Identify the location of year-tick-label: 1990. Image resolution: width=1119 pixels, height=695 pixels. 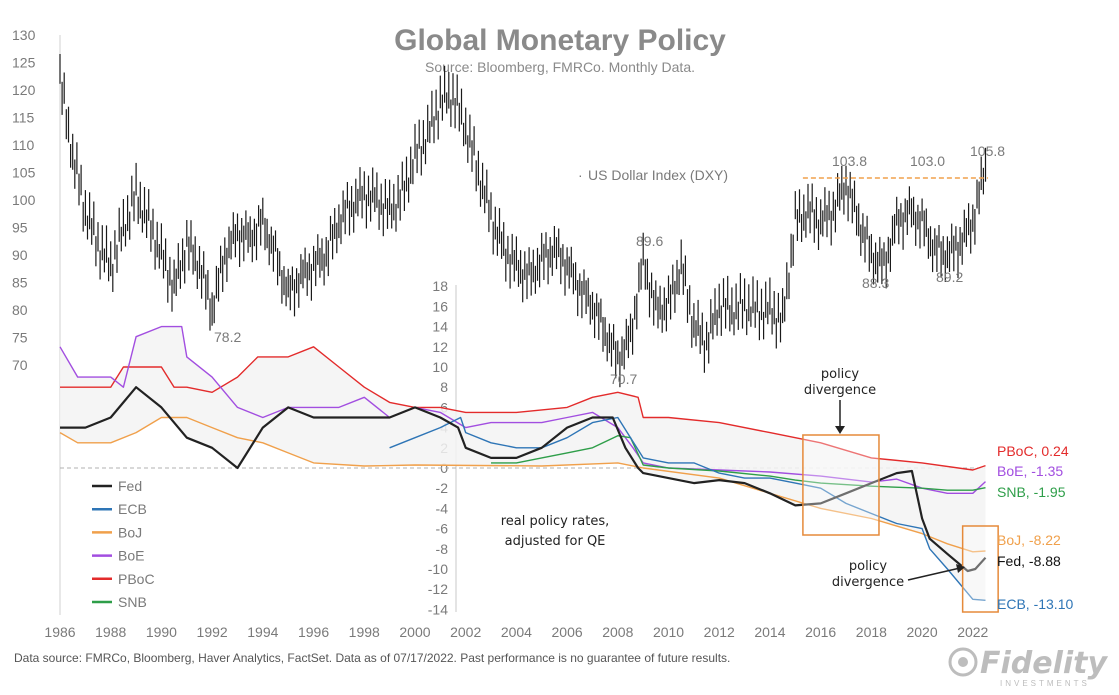
(161, 632).